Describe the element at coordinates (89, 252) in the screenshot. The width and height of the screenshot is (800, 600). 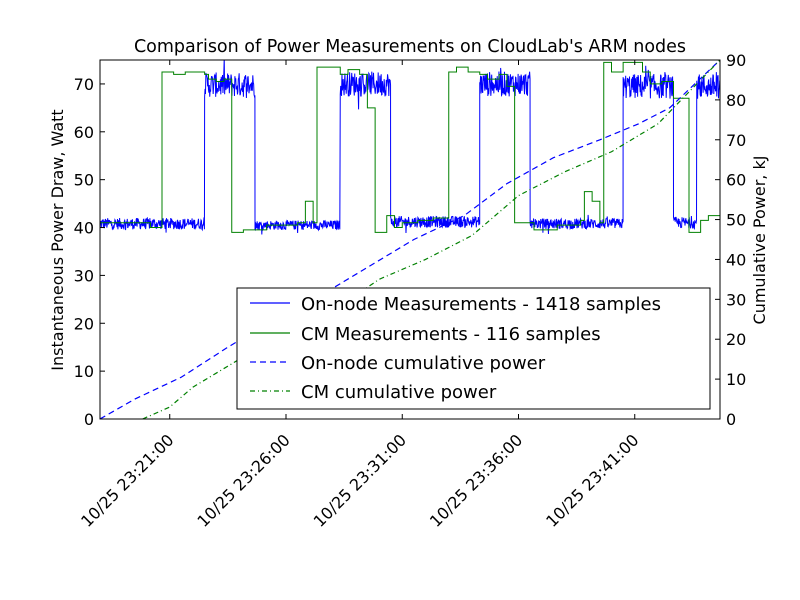
I see `left-axis: 0 10 20 30 40 50 60 70` at that location.